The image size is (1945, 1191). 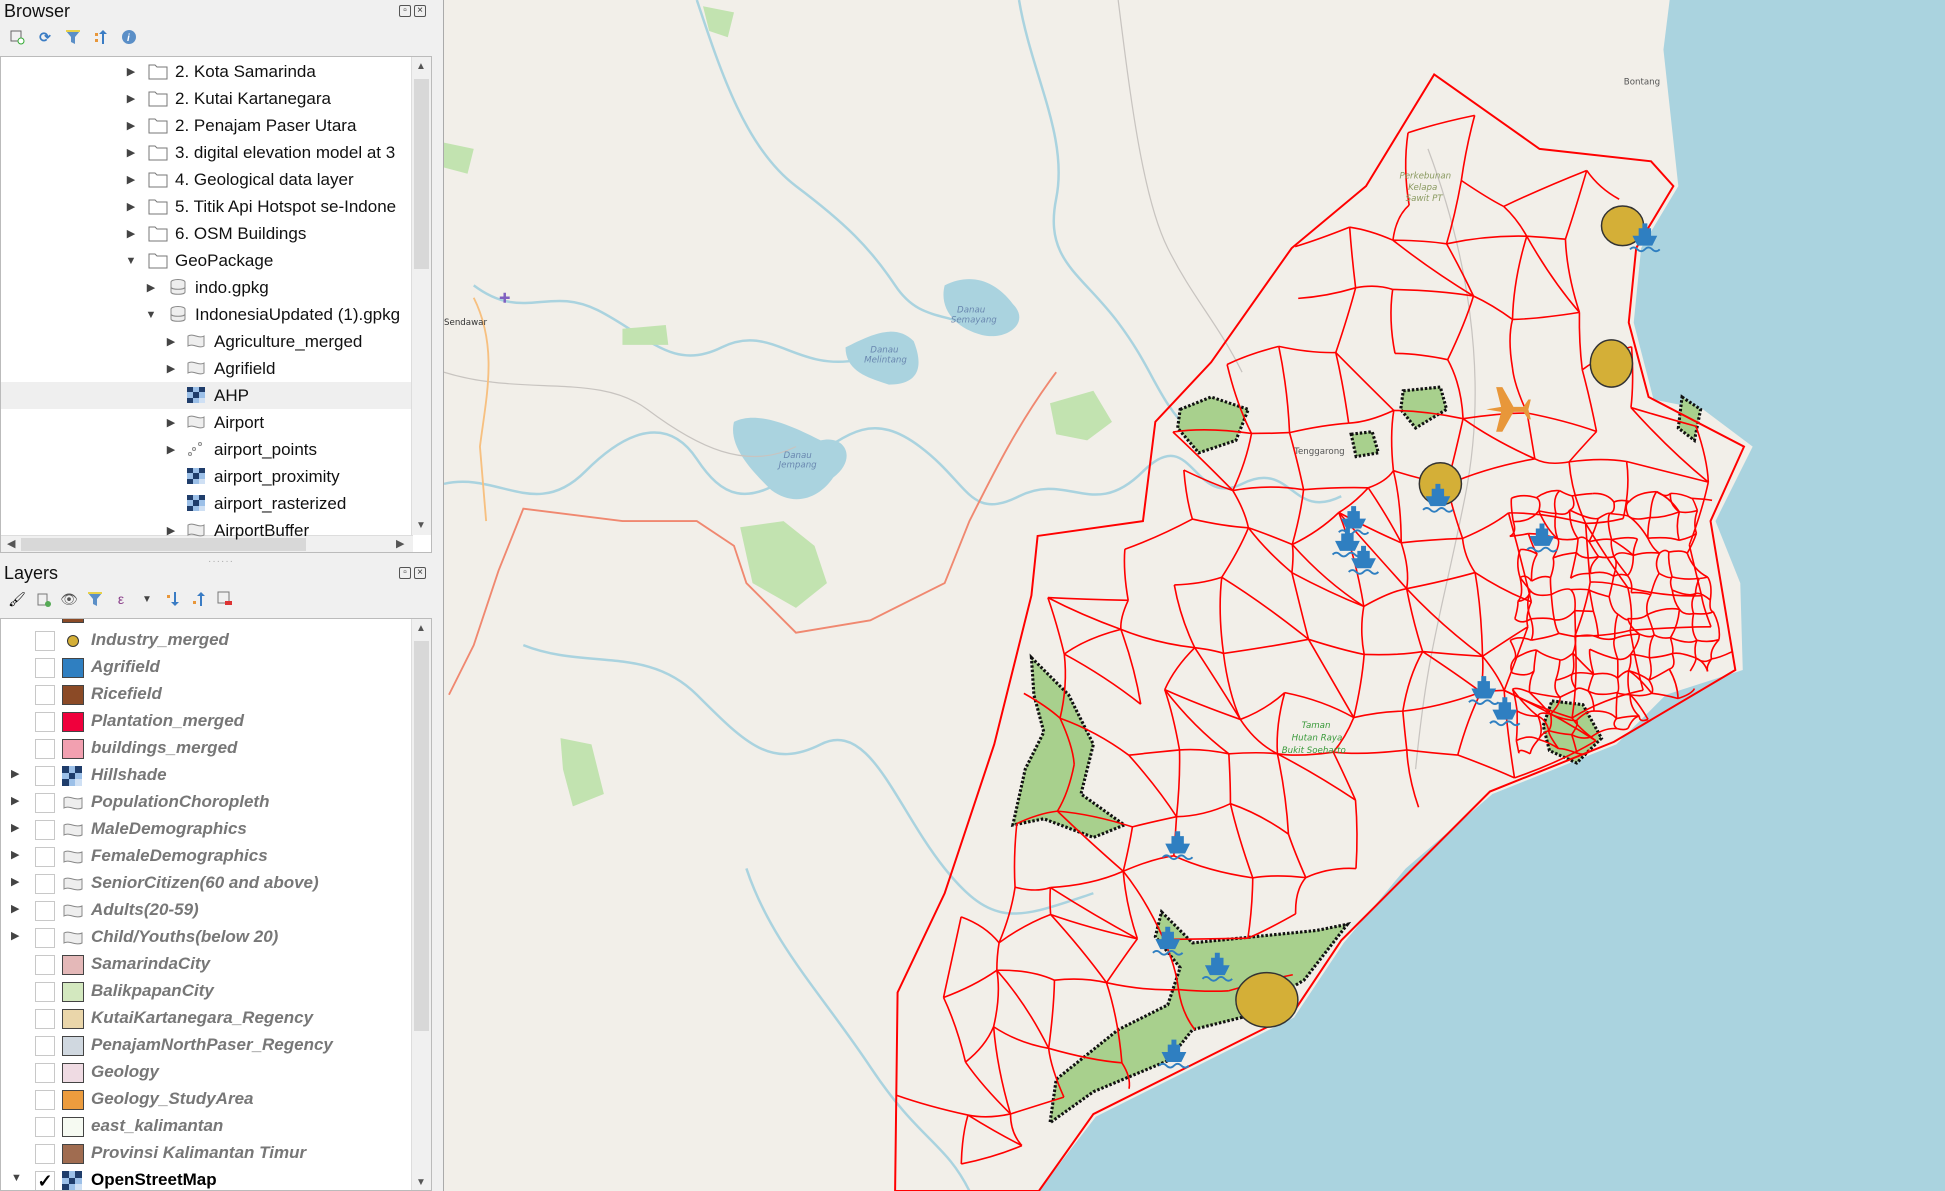 I want to click on style-manager-icon: 🖌, so click(x=17, y=598).